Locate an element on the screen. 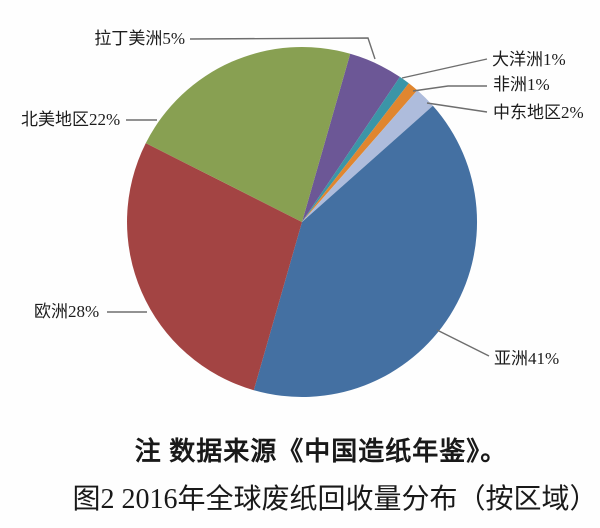  slice-label-asia: 亚洲41% is located at coordinates (527, 358).